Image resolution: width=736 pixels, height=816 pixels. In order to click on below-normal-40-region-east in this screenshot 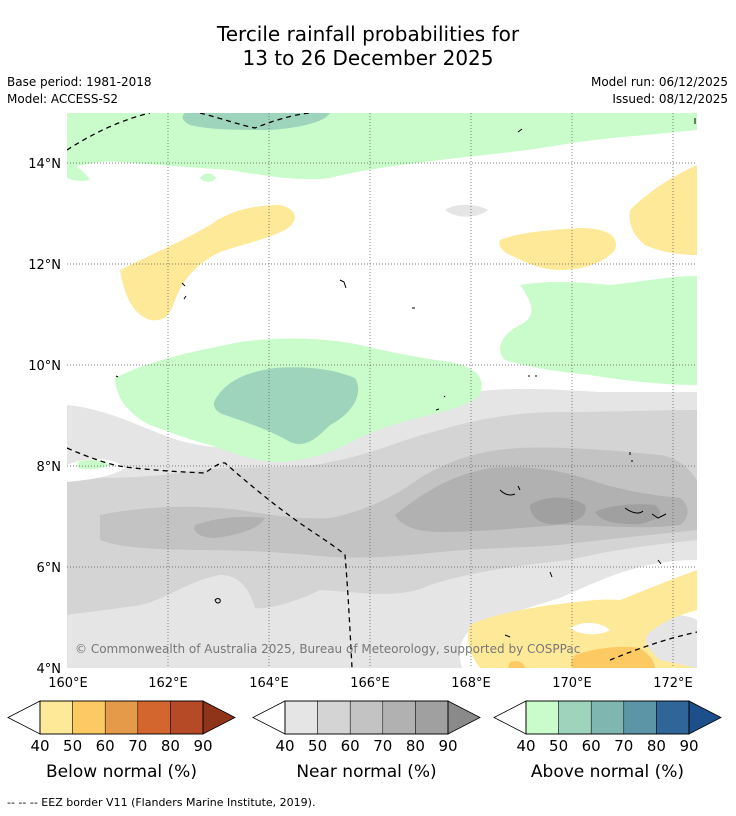, I will do `click(557, 249)`.